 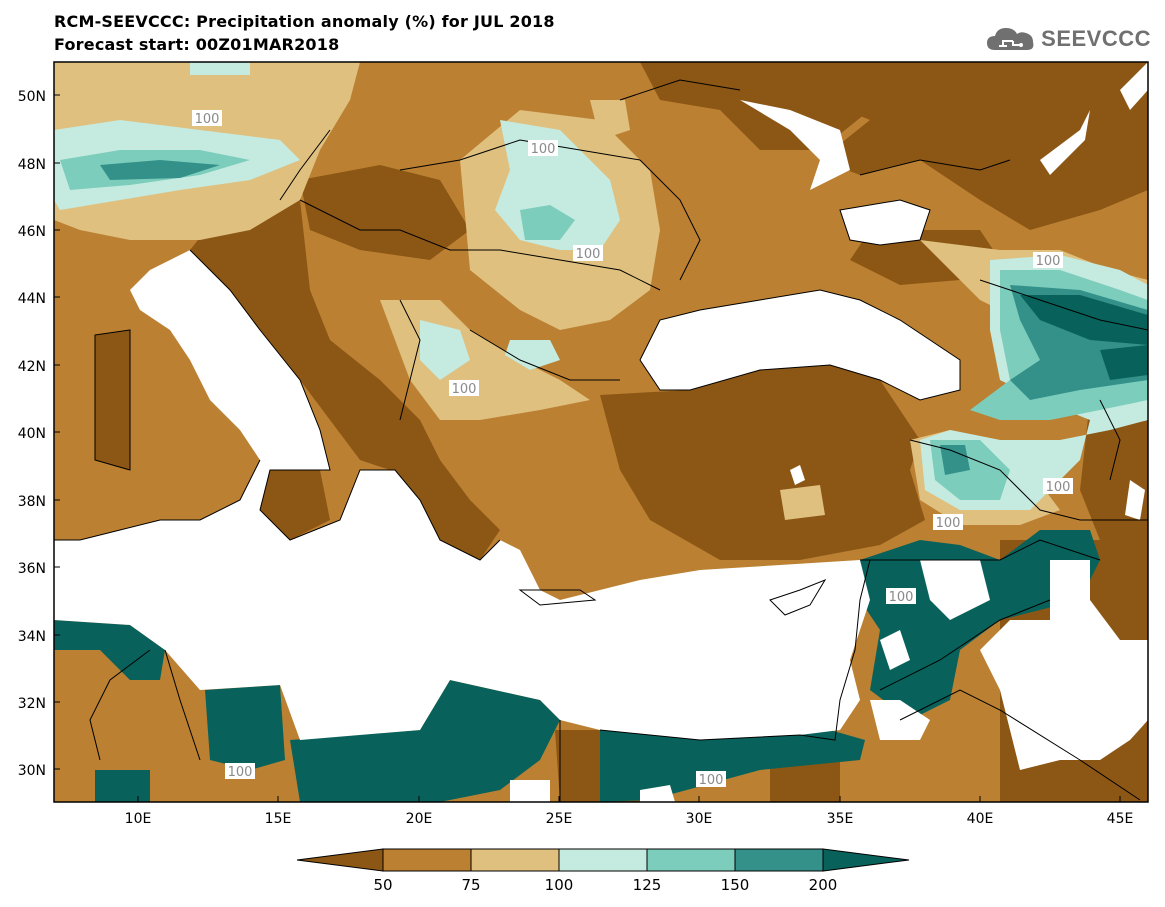 What do you see at coordinates (559, 885) in the screenshot?
I see `colorbar-label: 100` at bounding box center [559, 885].